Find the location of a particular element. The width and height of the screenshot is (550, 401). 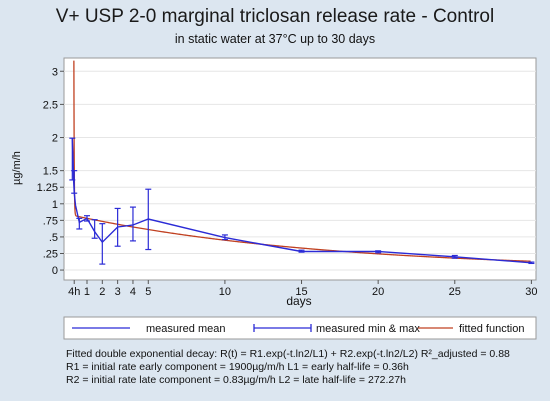

y-axis-ticks: 0 .25 .5 .75 1 1.25 1.5 2 2.5 3 is located at coordinates (50, 171).